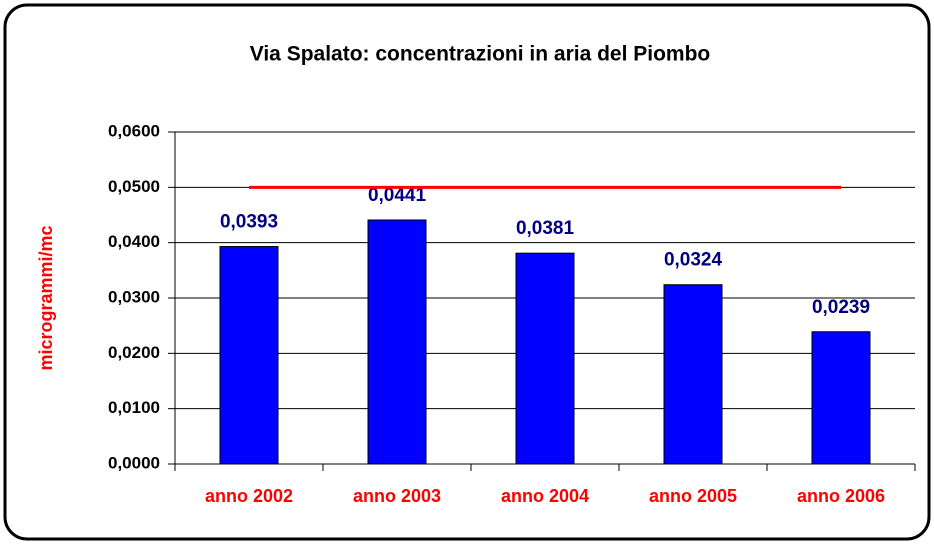 Image resolution: width=934 pixels, height=545 pixels. Describe the element at coordinates (134, 296) in the screenshot. I see `y-tick-label: 0,0300` at that location.